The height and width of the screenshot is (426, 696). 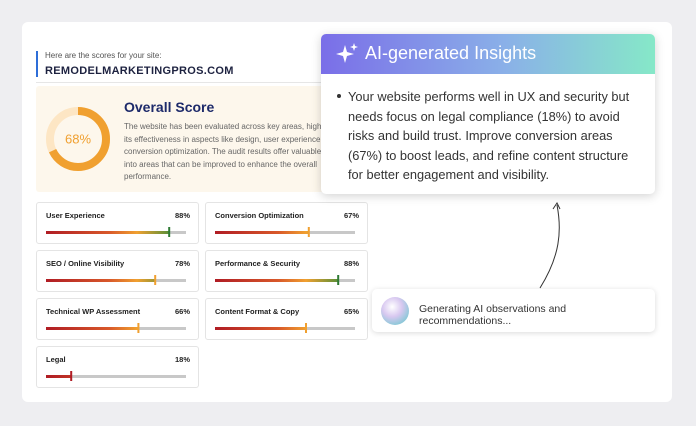 What do you see at coordinates (139, 71) in the screenshot?
I see `site-name: REMODELMARKETINGPROS.COM` at bounding box center [139, 71].